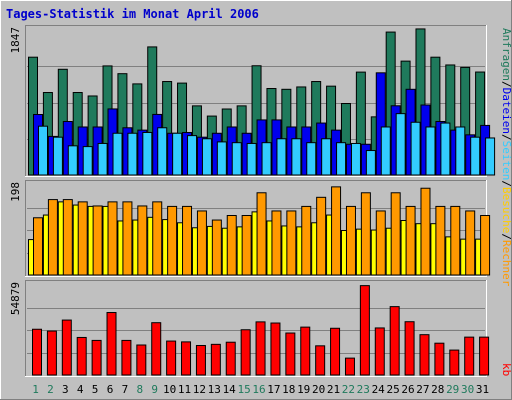  I want to click on day-label-22: 22, so click(348, 389).